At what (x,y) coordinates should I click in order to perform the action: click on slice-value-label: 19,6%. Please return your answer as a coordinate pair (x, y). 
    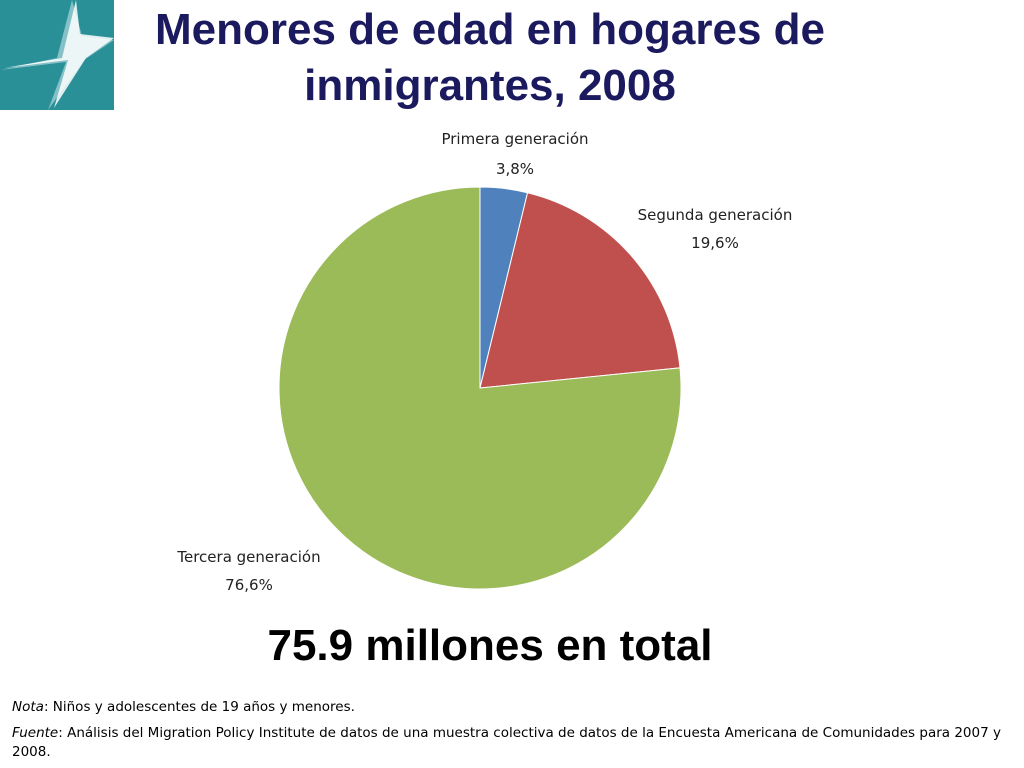
    Looking at the image, I should click on (715, 243).